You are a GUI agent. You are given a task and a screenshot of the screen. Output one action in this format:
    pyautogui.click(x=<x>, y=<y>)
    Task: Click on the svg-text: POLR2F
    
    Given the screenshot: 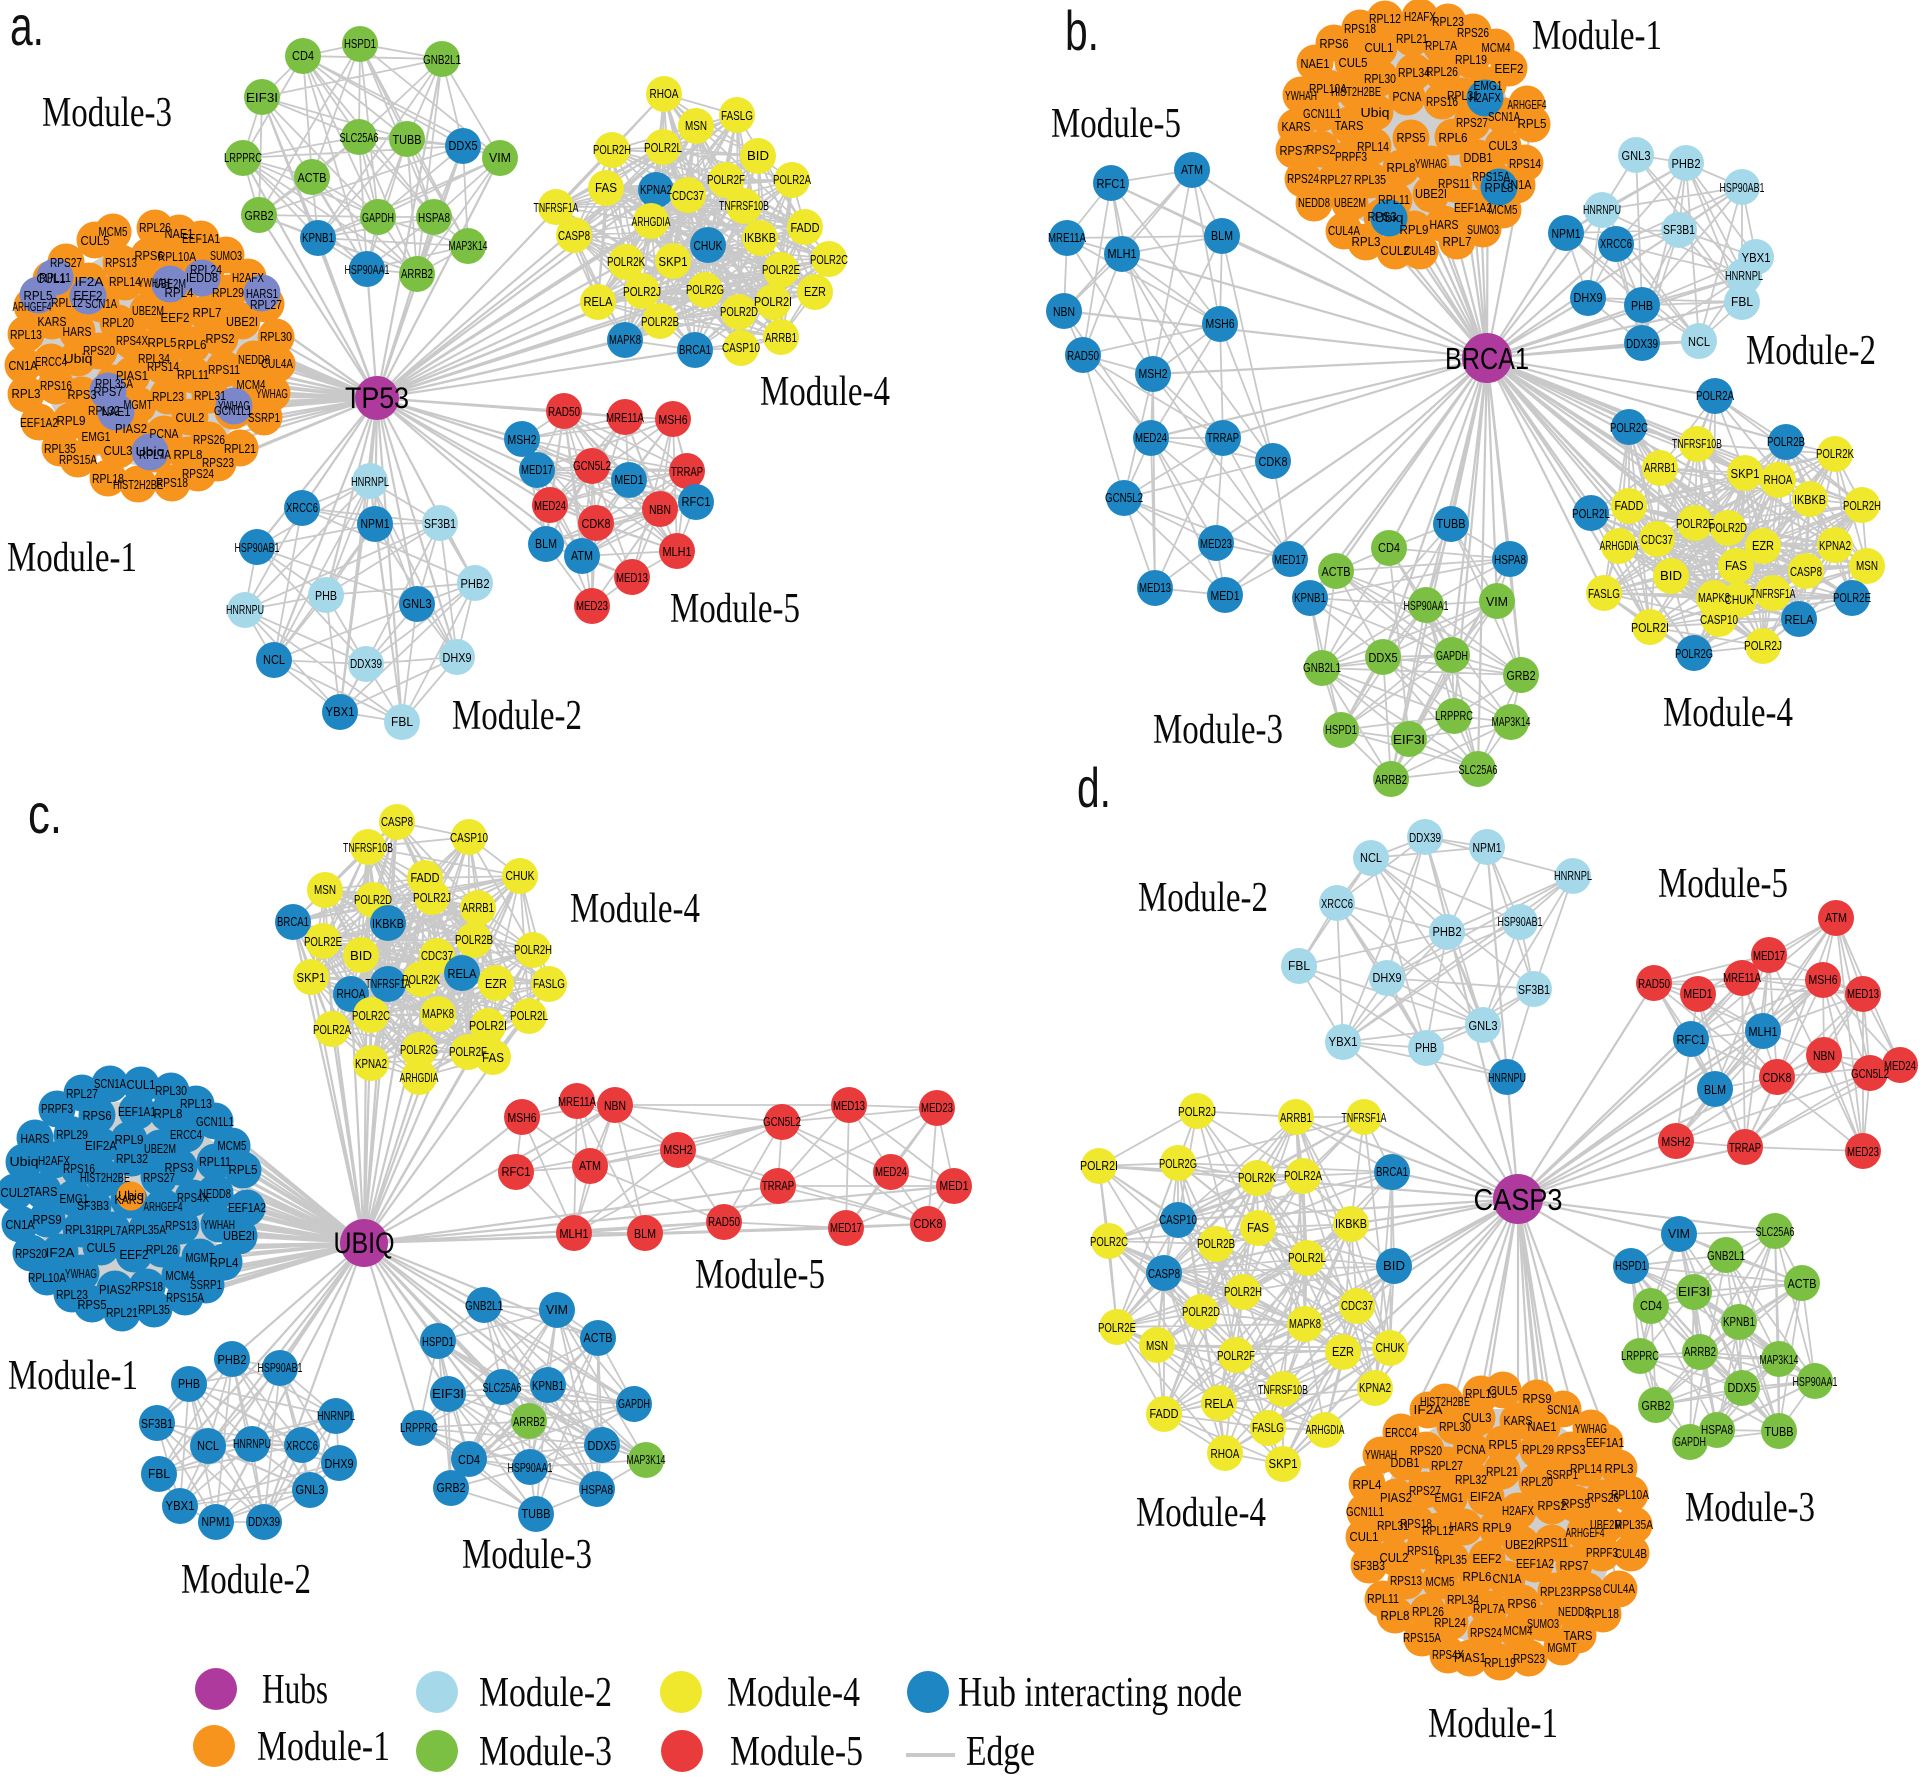 What is the action you would take?
    pyautogui.click(x=1695, y=524)
    